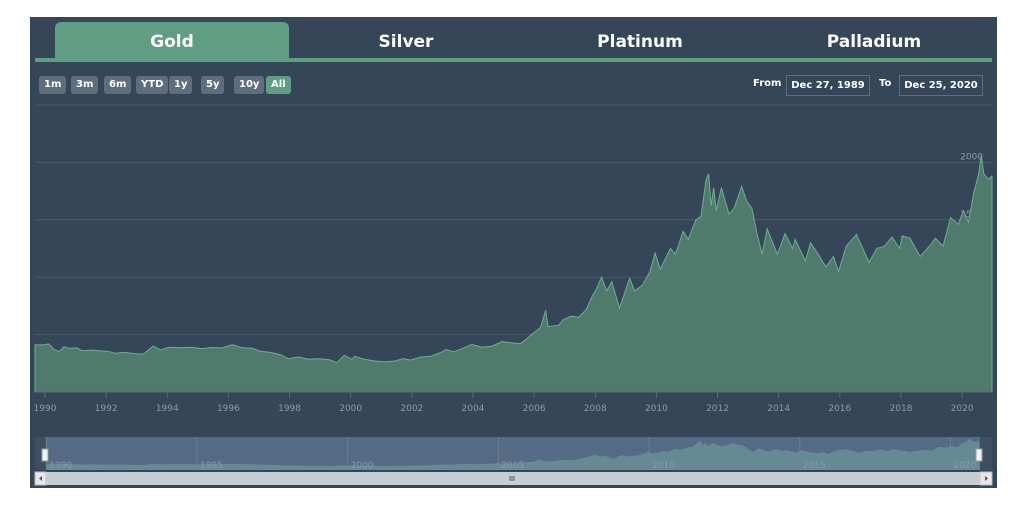  I want to click on x-axis-label: 2004, so click(473, 409).